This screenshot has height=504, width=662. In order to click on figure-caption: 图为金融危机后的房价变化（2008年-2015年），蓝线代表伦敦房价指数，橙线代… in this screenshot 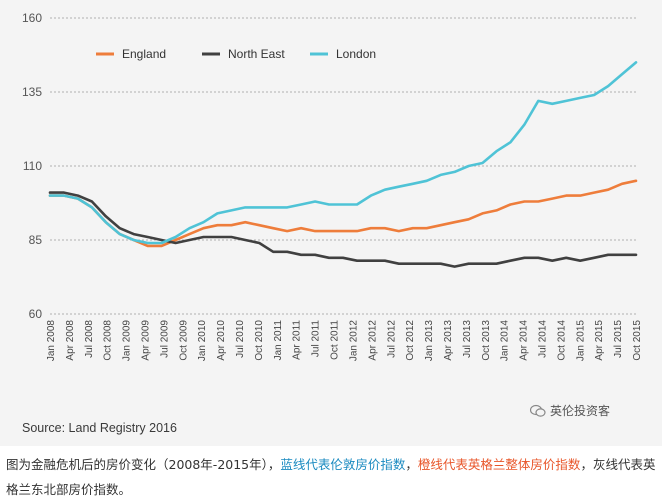, I will do `click(332, 477)`.